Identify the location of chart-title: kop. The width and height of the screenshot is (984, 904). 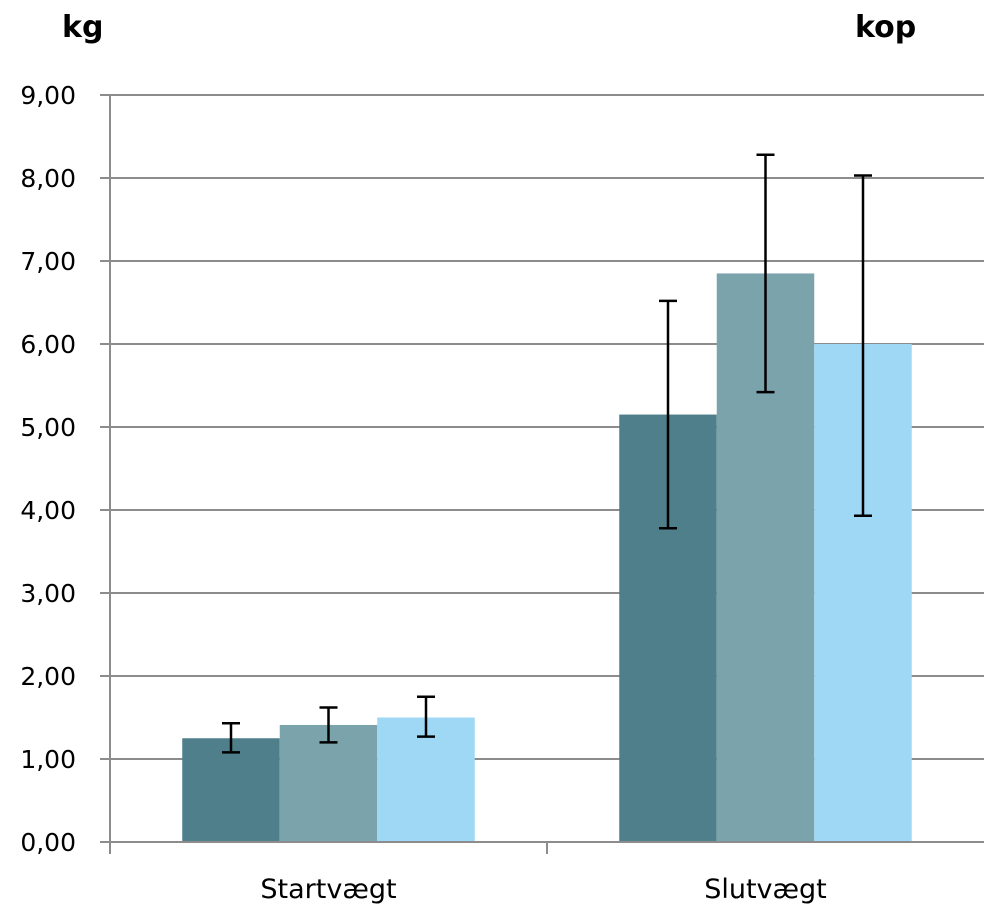
(886, 27).